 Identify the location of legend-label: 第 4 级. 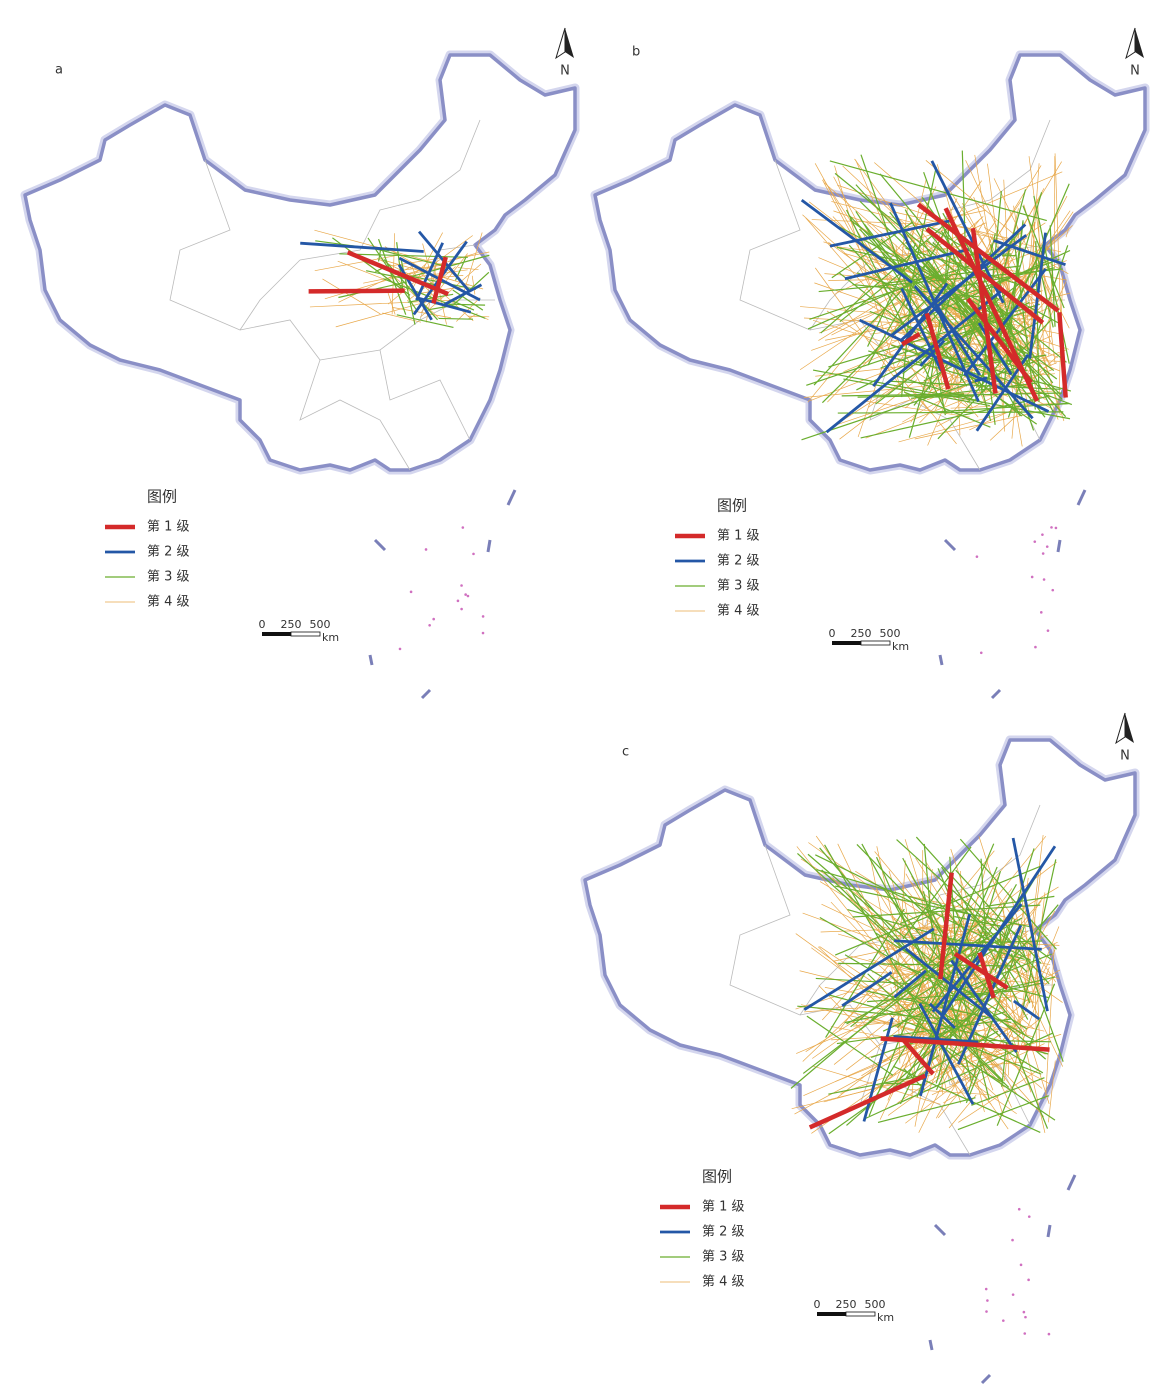
(168, 602).